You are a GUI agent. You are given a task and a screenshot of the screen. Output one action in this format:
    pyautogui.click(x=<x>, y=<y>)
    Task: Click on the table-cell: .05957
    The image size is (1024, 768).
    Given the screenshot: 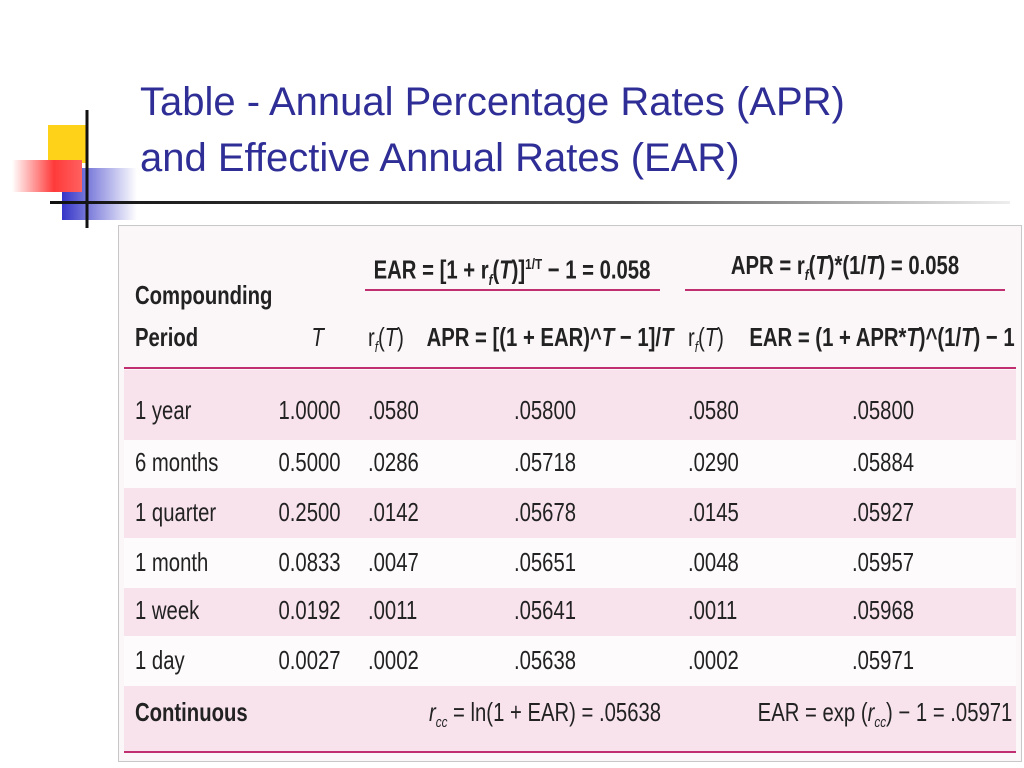 What is the action you would take?
    pyautogui.click(x=883, y=562)
    